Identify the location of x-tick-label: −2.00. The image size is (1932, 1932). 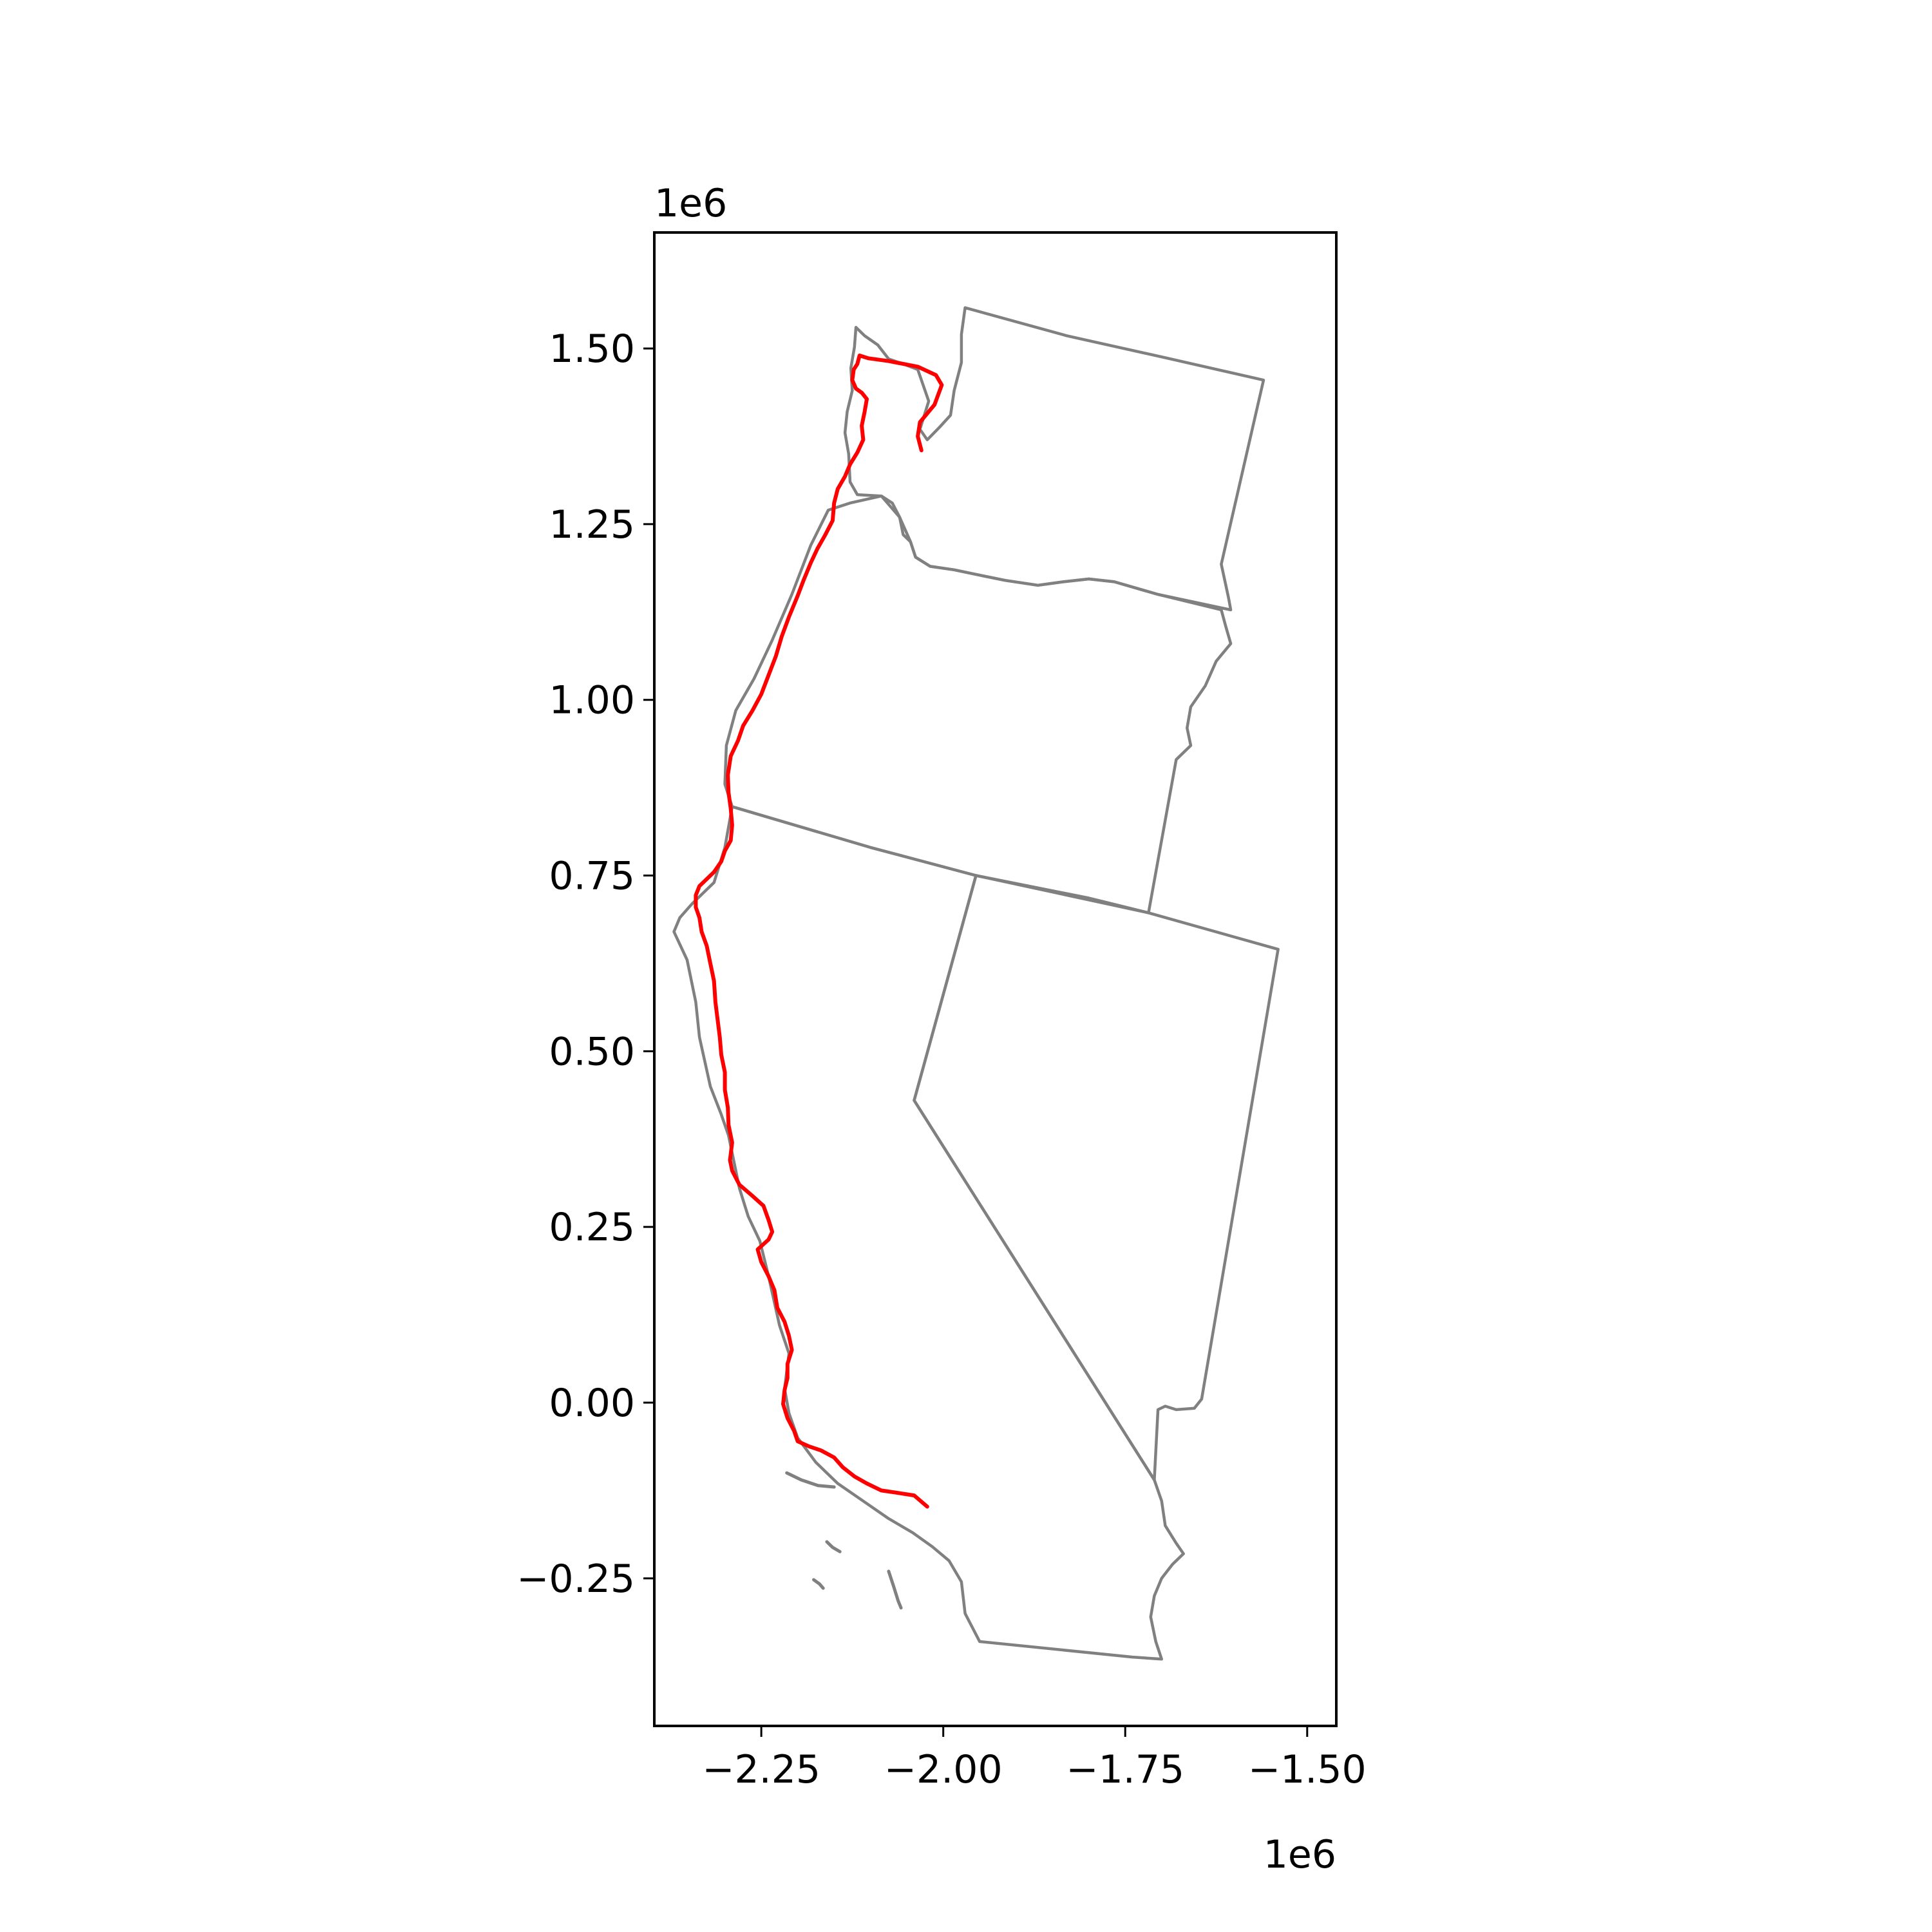
(943, 1770).